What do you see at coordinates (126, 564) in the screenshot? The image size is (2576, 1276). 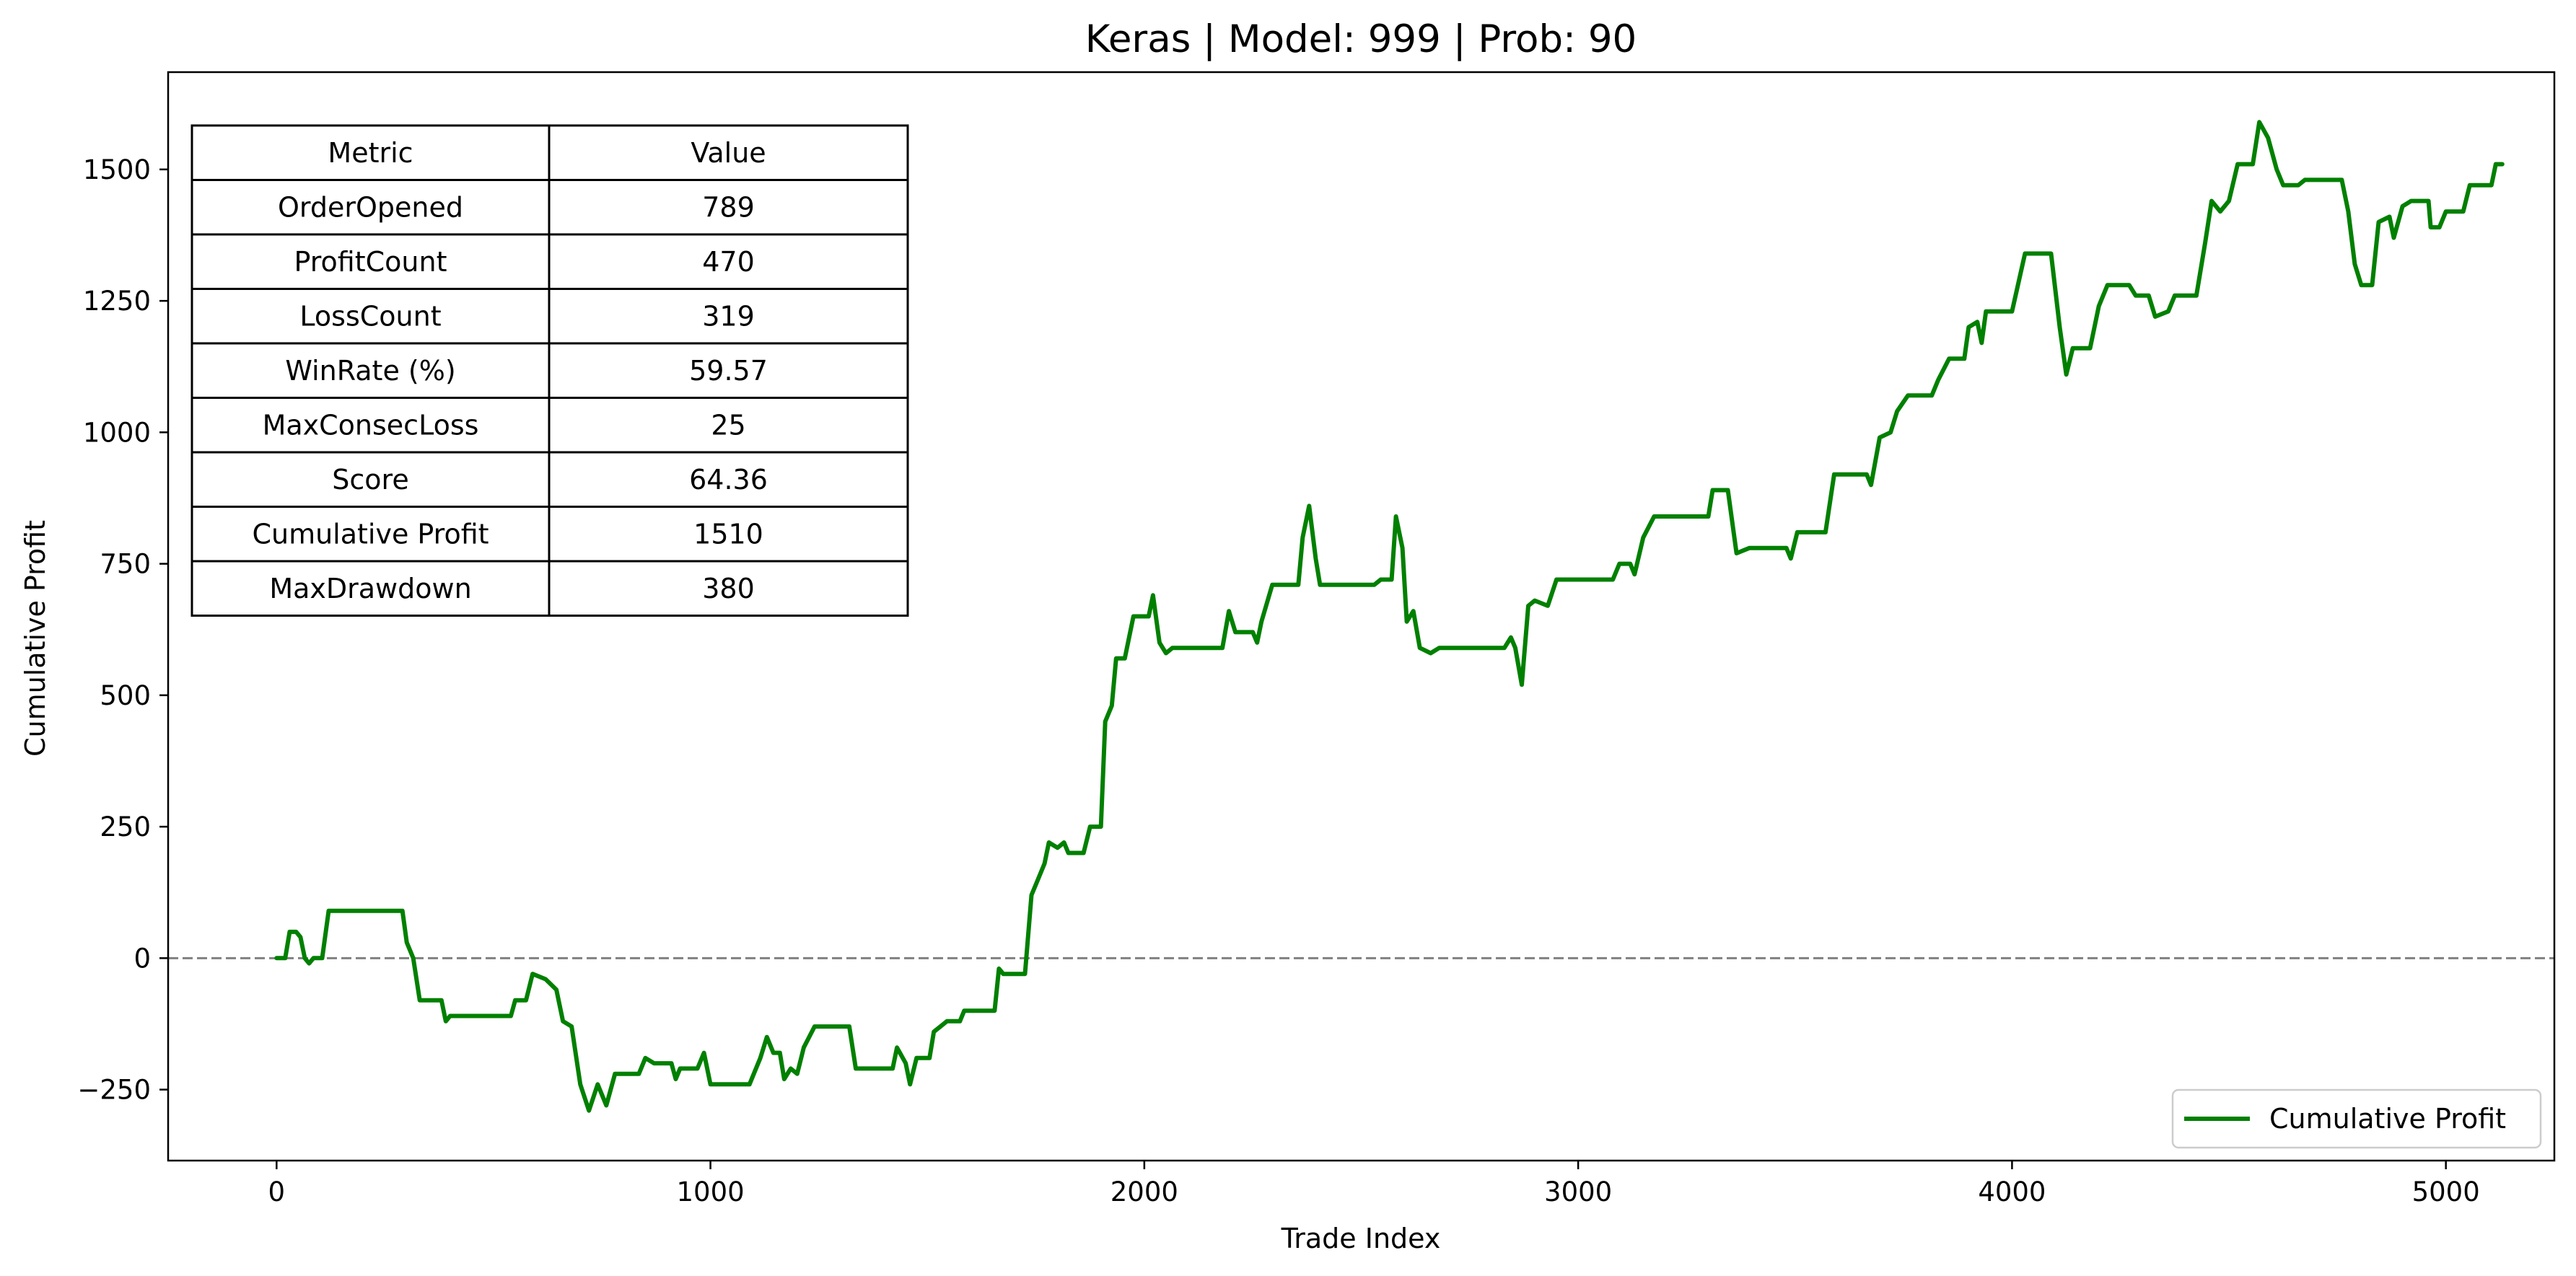 I see `y-tick-label: 750` at bounding box center [126, 564].